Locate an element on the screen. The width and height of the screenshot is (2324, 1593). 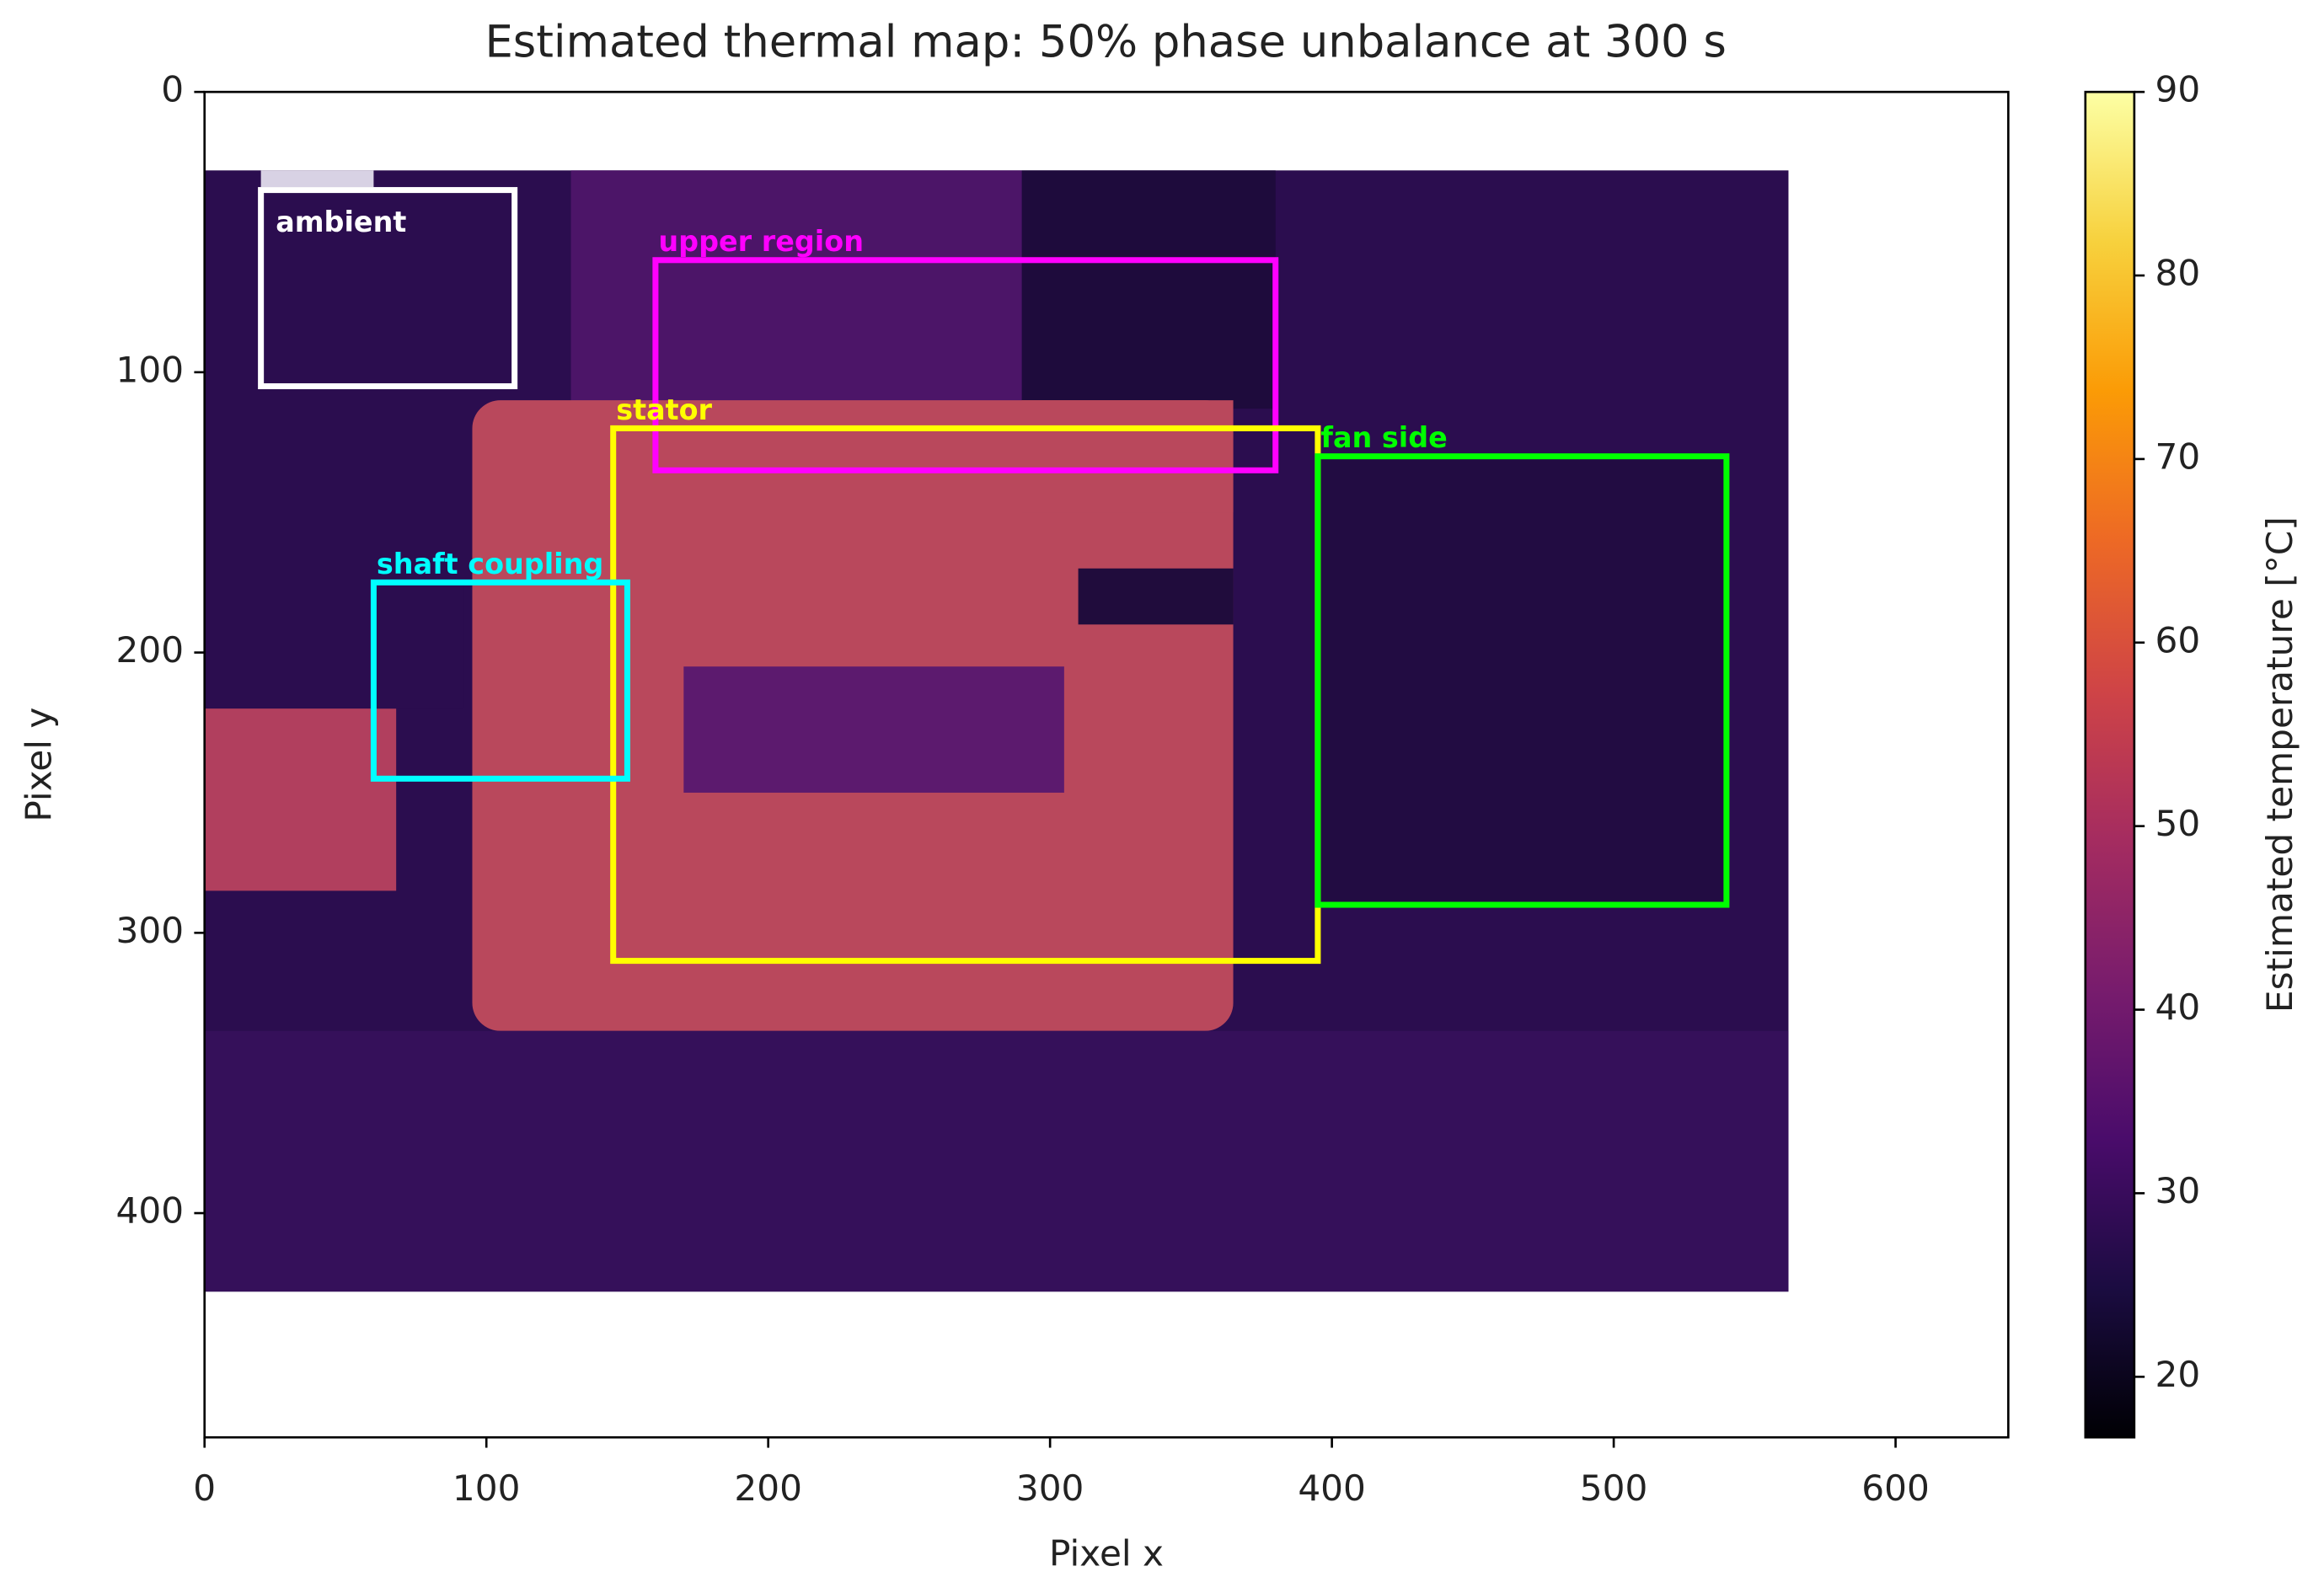
x-tick-label: 500 is located at coordinates (1614, 1488).